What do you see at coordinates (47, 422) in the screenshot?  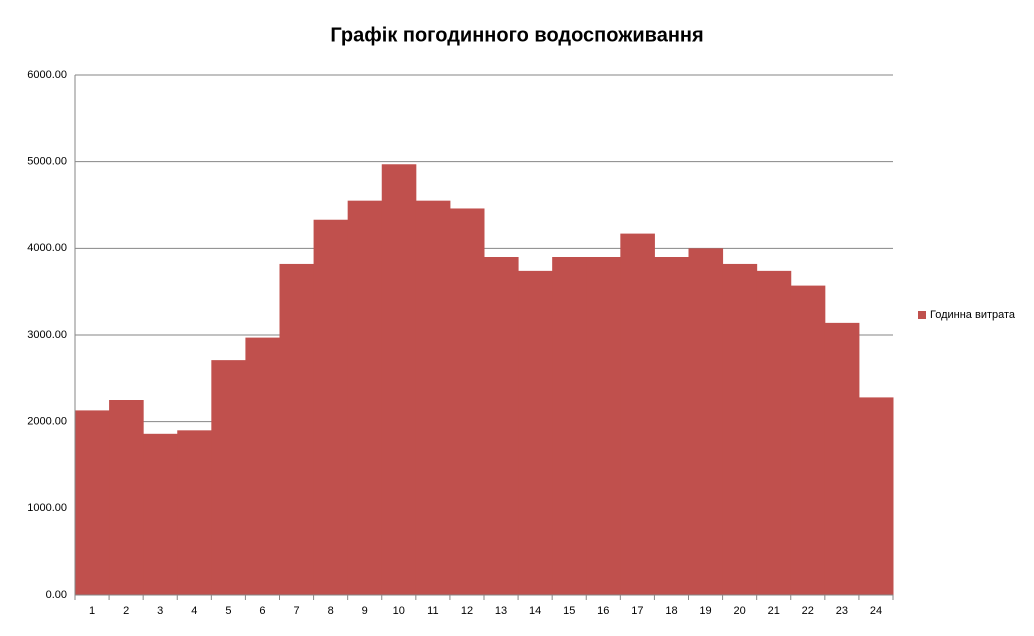 I see `y-tick-label: 2000.00` at bounding box center [47, 422].